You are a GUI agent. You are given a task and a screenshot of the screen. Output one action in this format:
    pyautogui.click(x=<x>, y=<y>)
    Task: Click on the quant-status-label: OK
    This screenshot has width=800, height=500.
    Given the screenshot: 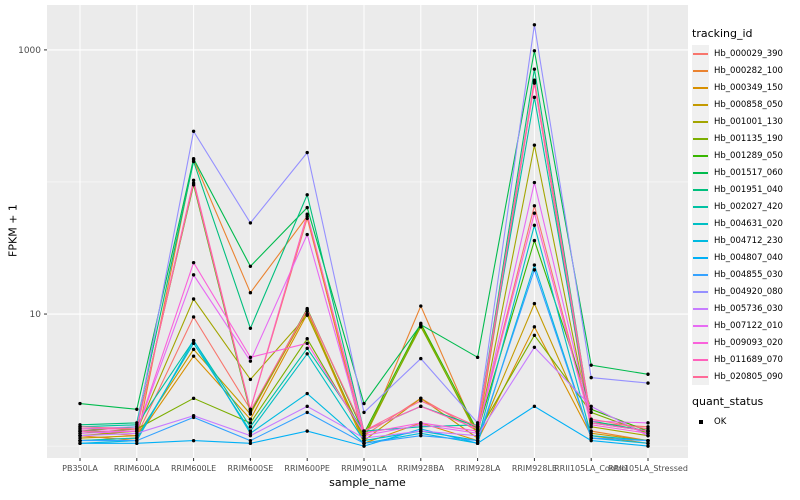 What is the action you would take?
    pyautogui.click(x=720, y=421)
    